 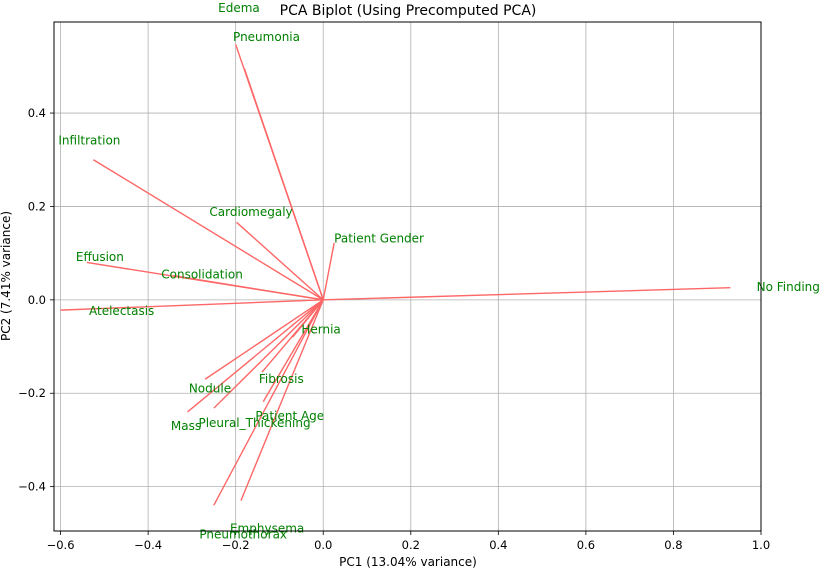 What do you see at coordinates (254, 423) in the screenshot?
I see `loading-label-pleural-thickening: Pleural_Thickening` at bounding box center [254, 423].